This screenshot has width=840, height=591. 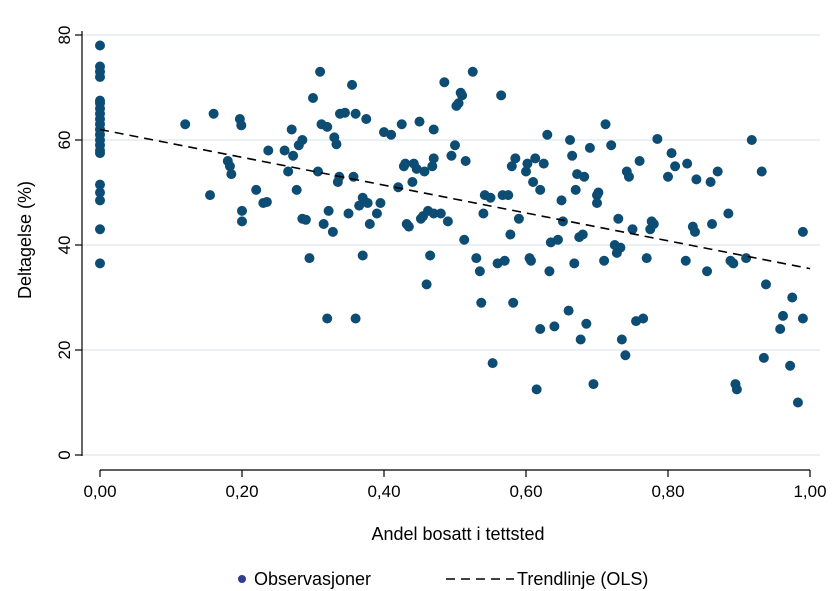 I want to click on legend-label-trend: Trendlinje (OLS), so click(x=582, y=579).